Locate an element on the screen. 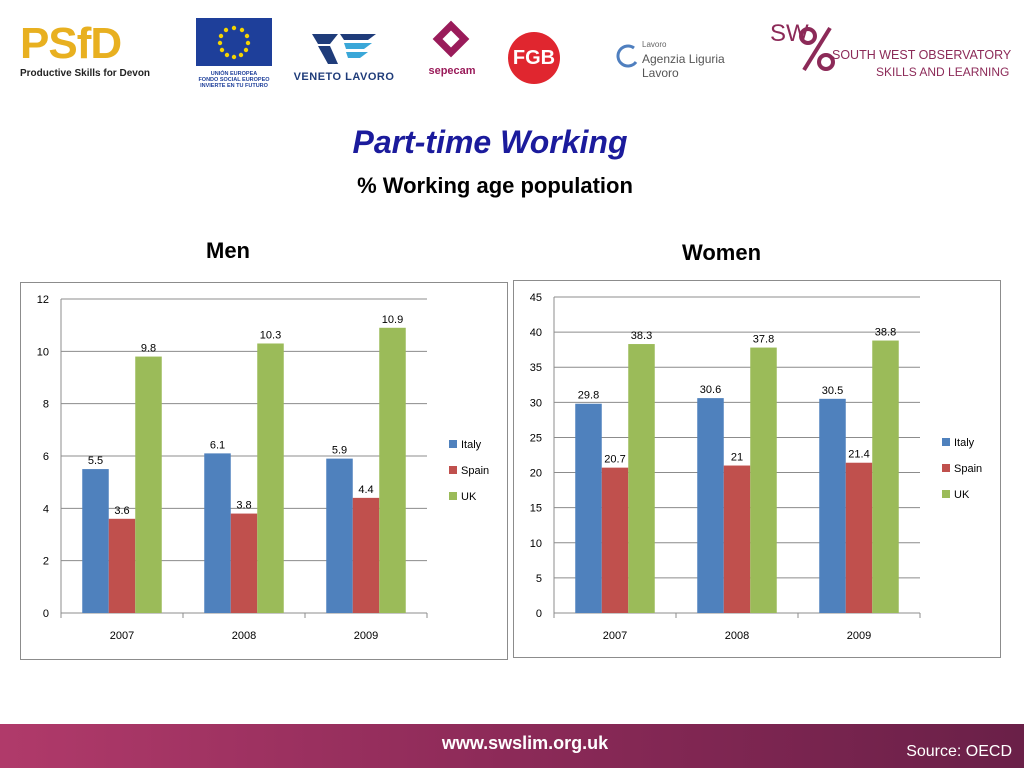 This screenshot has width=1024, height=768. men-y-tick-label: 10 is located at coordinates (43, 352).